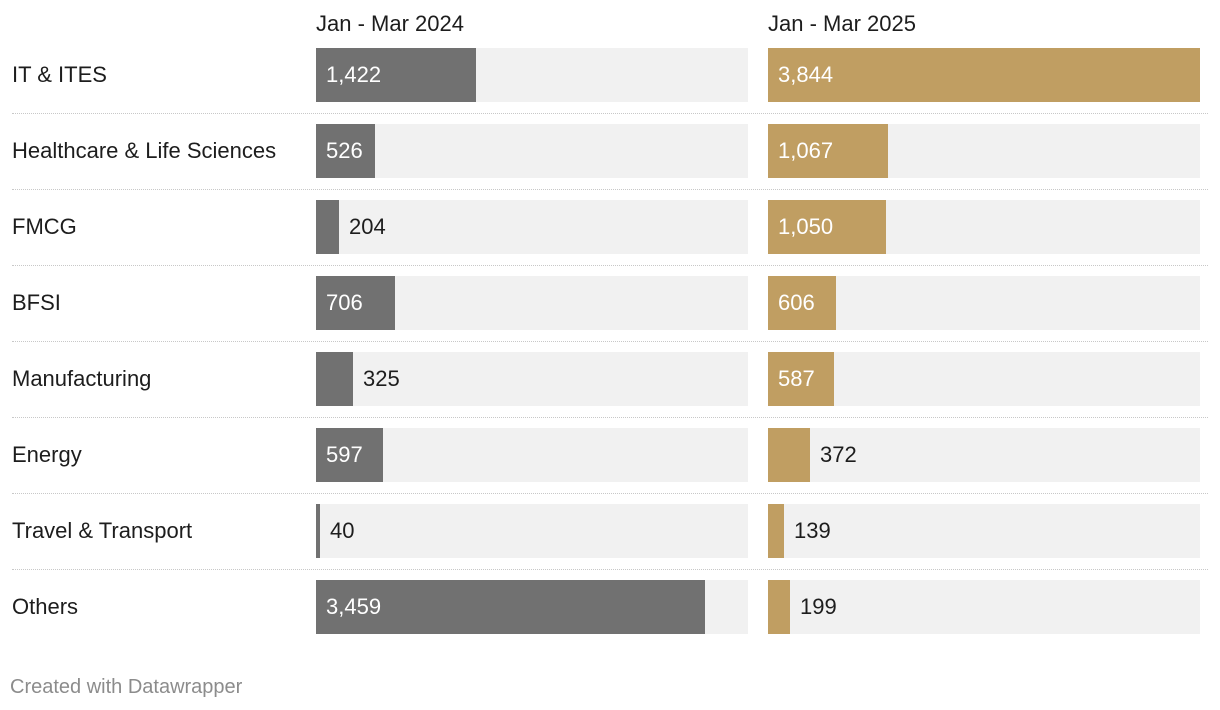 The height and width of the screenshot is (710, 1220). I want to click on bar-2025-bfsi, so click(802, 303).